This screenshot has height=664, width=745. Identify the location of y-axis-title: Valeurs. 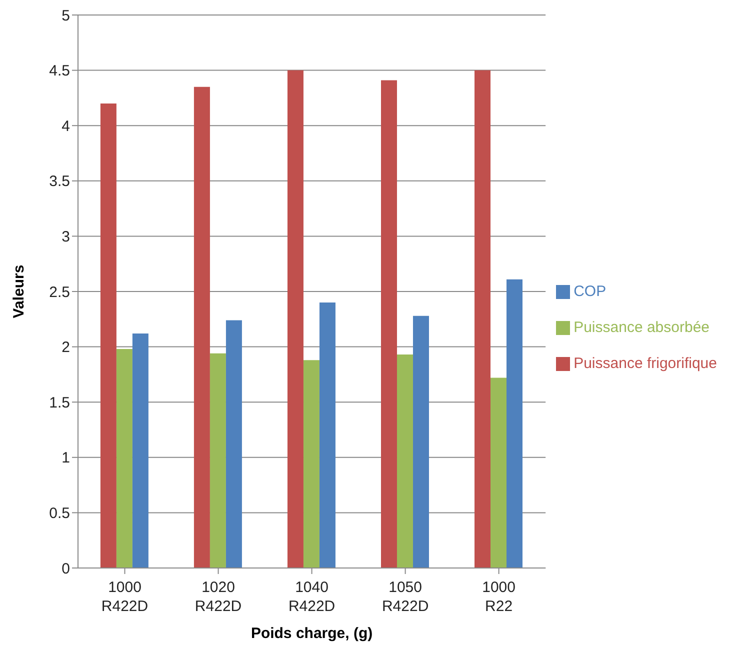
(19, 291).